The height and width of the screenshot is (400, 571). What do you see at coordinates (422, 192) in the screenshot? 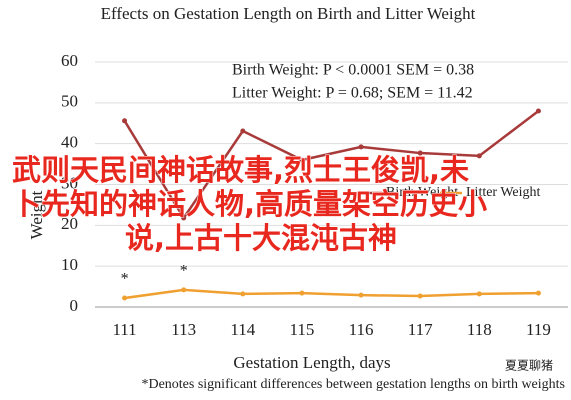
I see `legend-label: Birth Weight` at bounding box center [422, 192].